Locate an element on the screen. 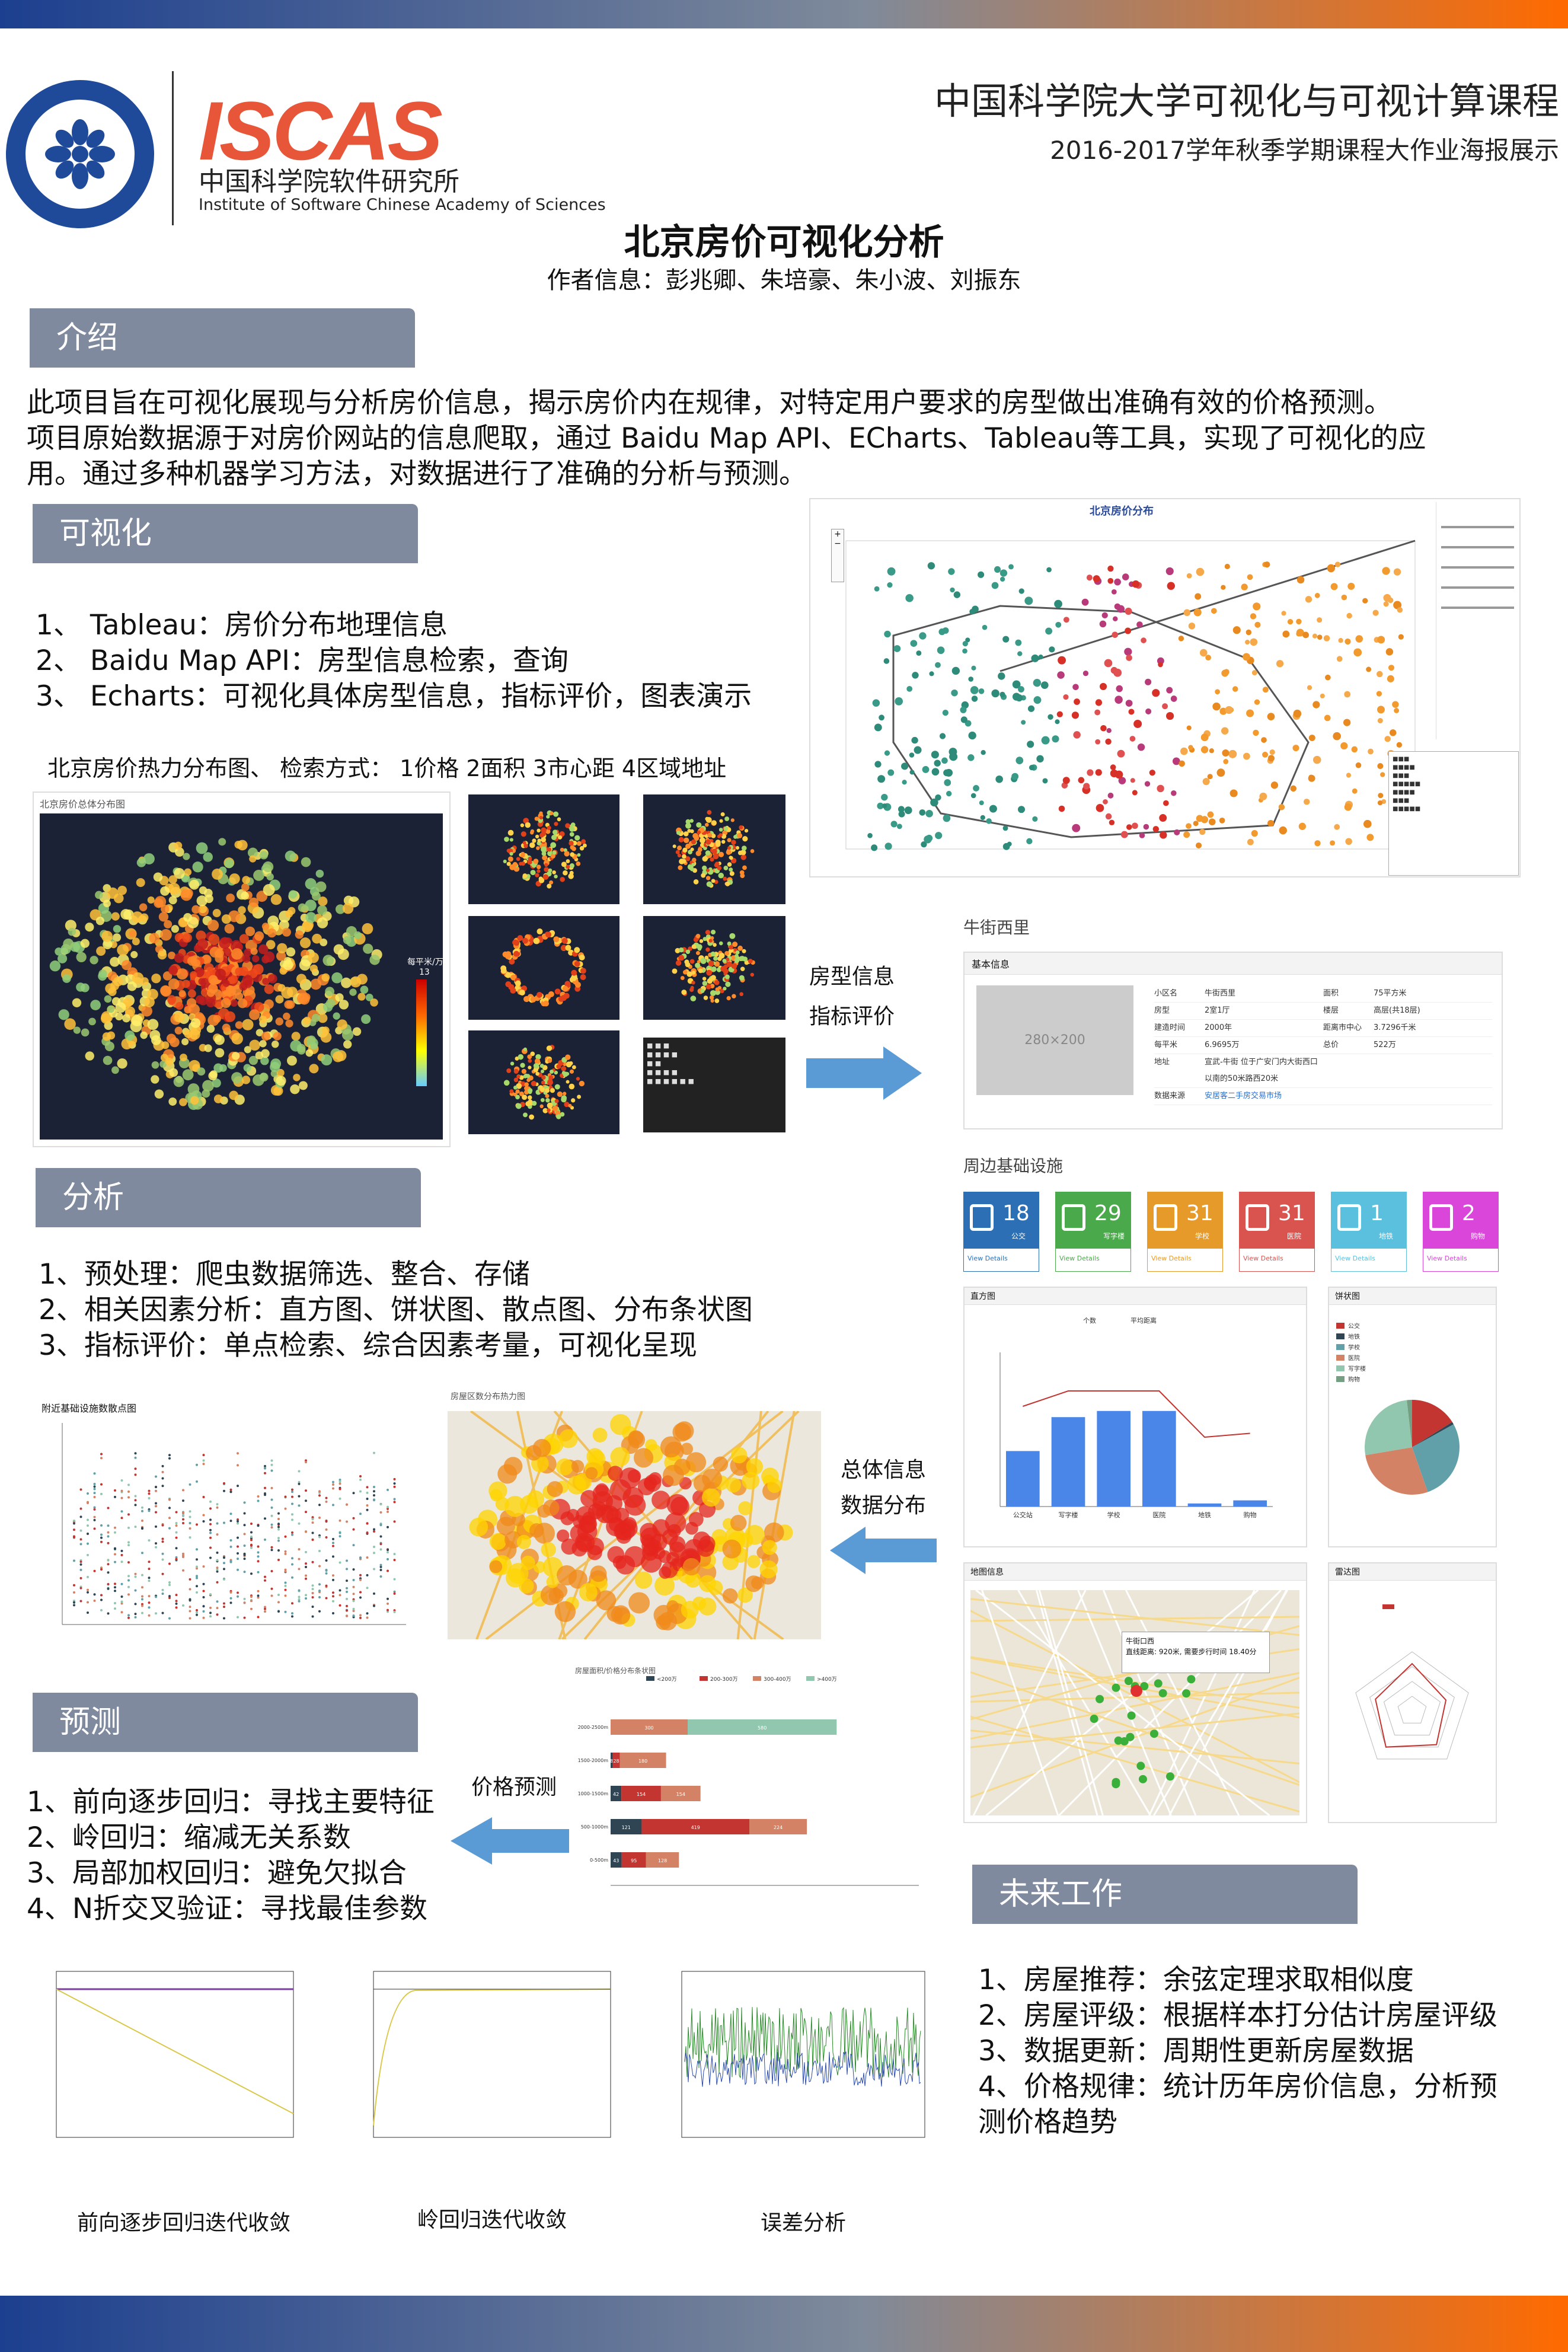 Image resolution: width=1568 pixels, height=2352 pixels. info-row: 地址 宣武-牛街 位于广安门内大街西口以南的50米路西20米 is located at coordinates (1323, 1071).